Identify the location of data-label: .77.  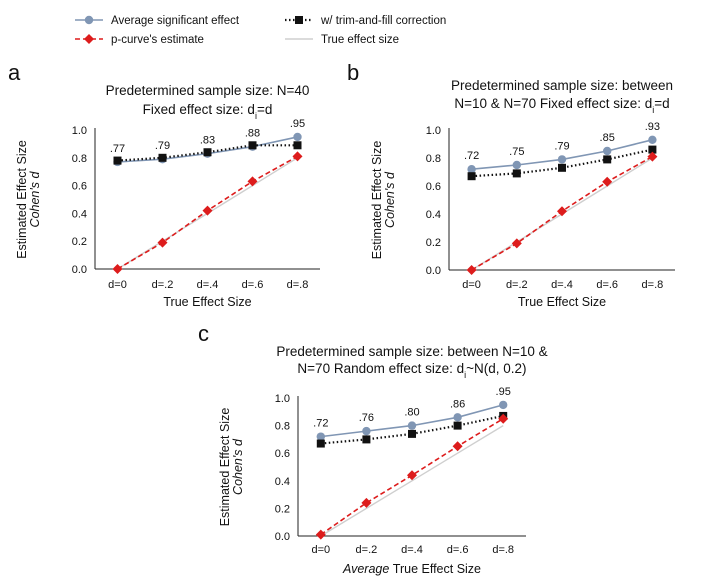
(117, 149).